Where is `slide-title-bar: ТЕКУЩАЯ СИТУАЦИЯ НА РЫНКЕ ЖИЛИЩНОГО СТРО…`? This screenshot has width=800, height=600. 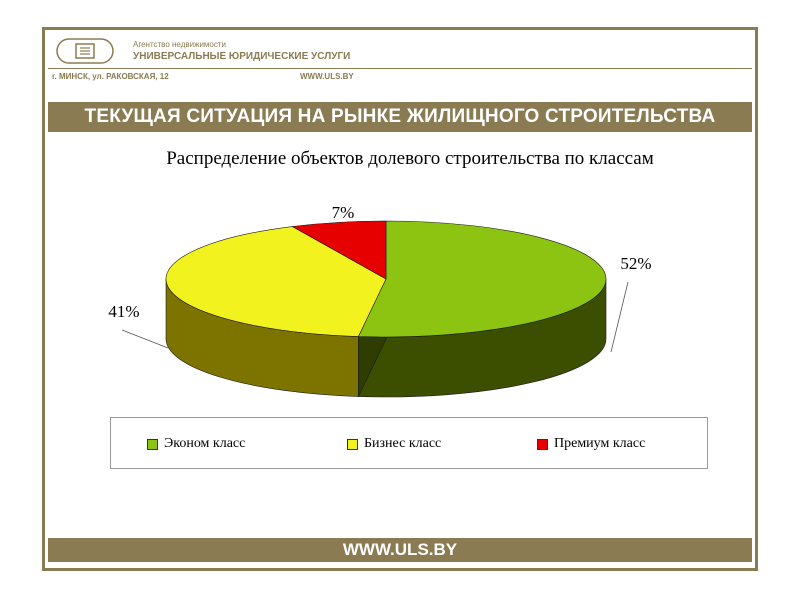 slide-title-bar: ТЕКУЩАЯ СИТУАЦИЯ НА РЫНКЕ ЖИЛИЩНОГО СТРО… is located at coordinates (400, 117).